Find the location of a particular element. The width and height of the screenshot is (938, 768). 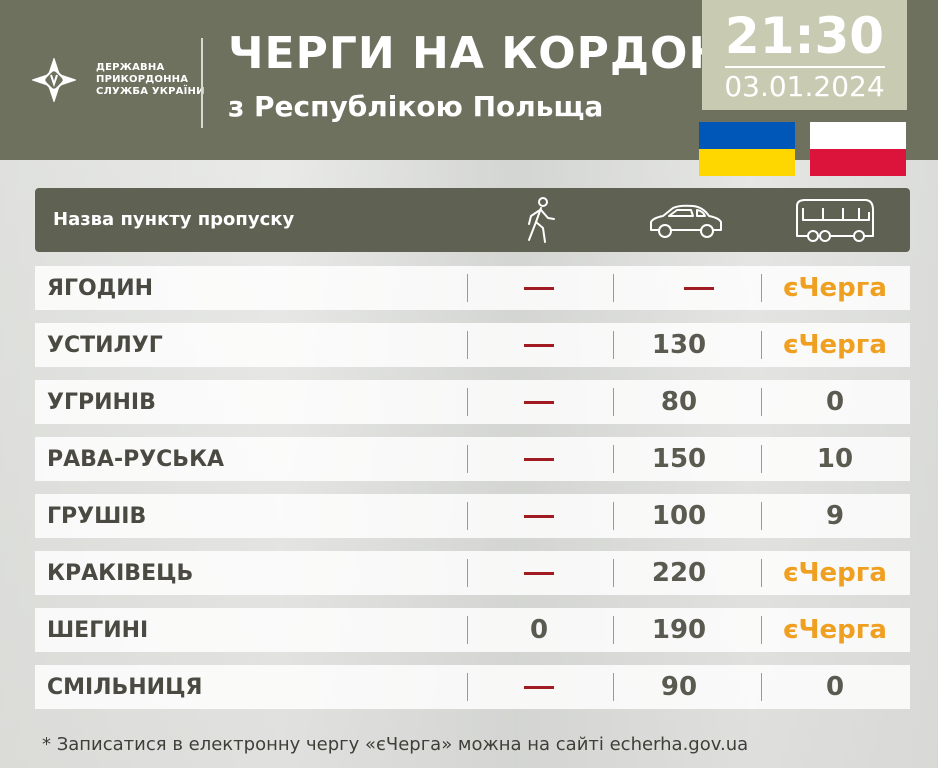

car-queue: 220 is located at coordinates (679, 573).